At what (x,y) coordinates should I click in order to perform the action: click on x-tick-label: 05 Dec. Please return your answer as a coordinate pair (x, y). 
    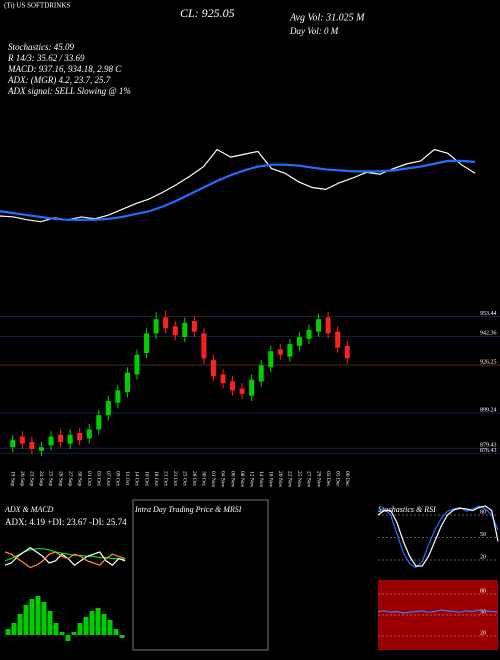
    Looking at the image, I should click on (337, 479).